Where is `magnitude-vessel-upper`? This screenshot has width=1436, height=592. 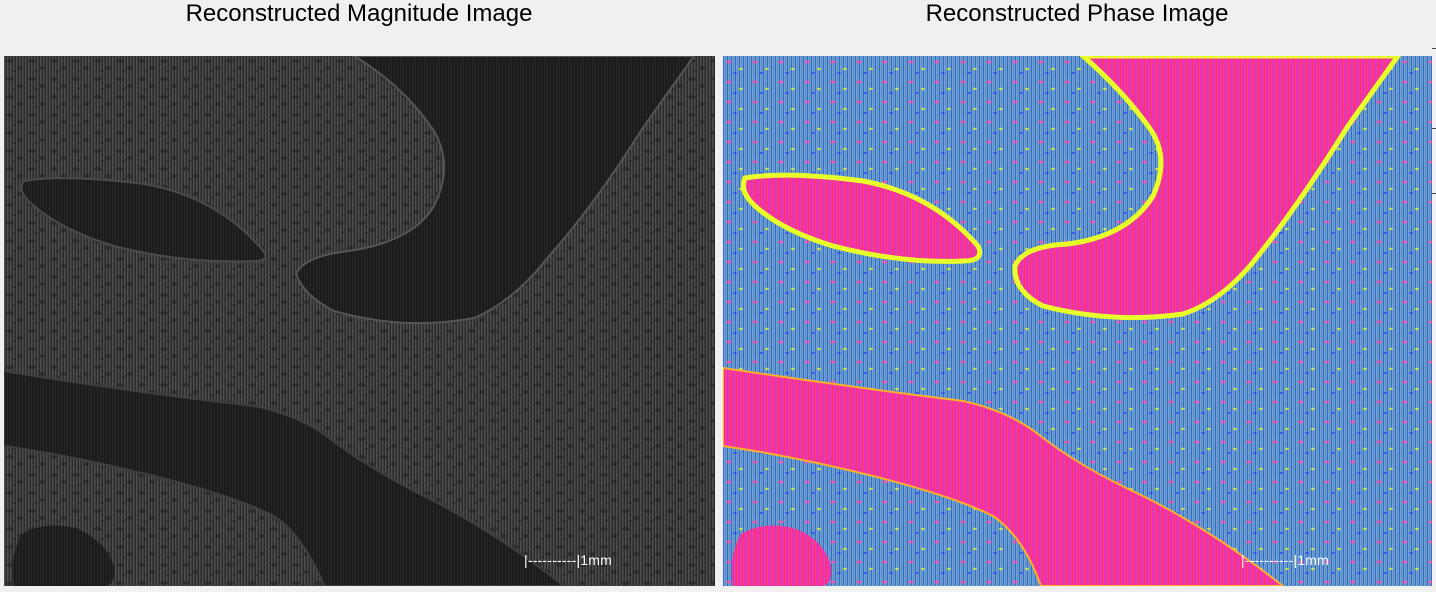
magnitude-vessel-upper is located at coordinates (495, 190).